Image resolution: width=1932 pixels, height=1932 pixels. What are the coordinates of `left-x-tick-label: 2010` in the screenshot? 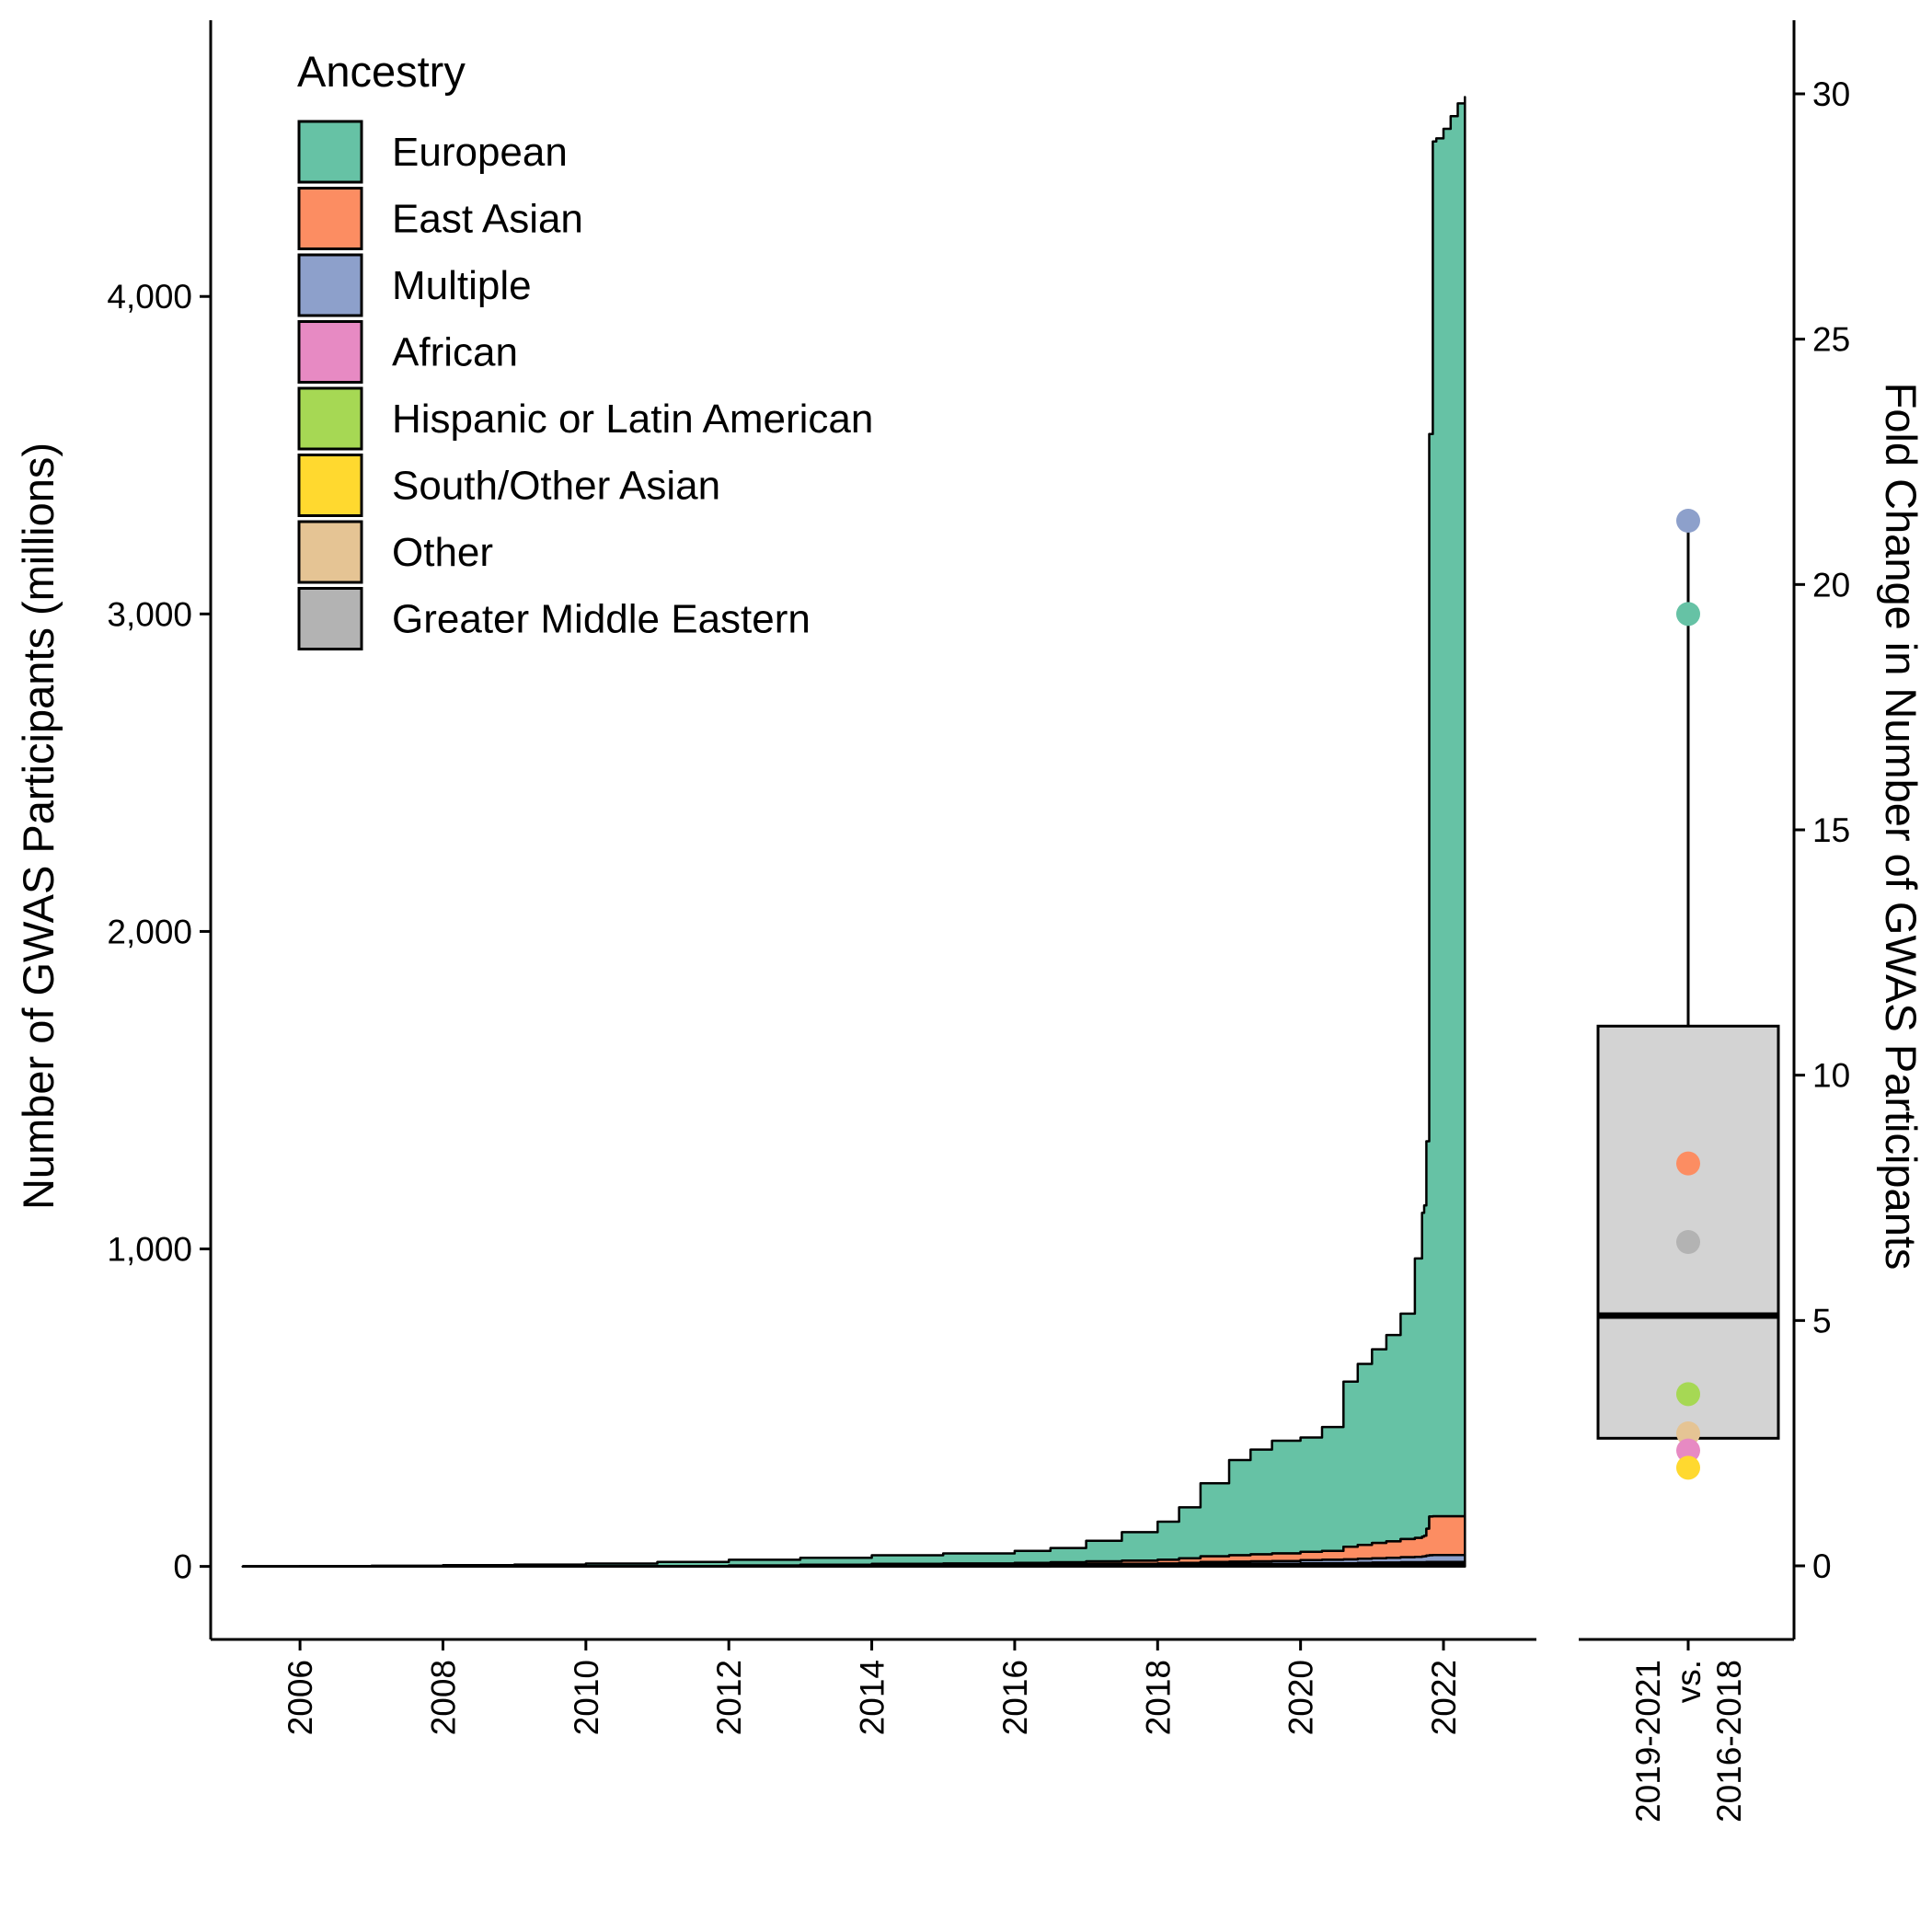 It's located at (586, 1697).